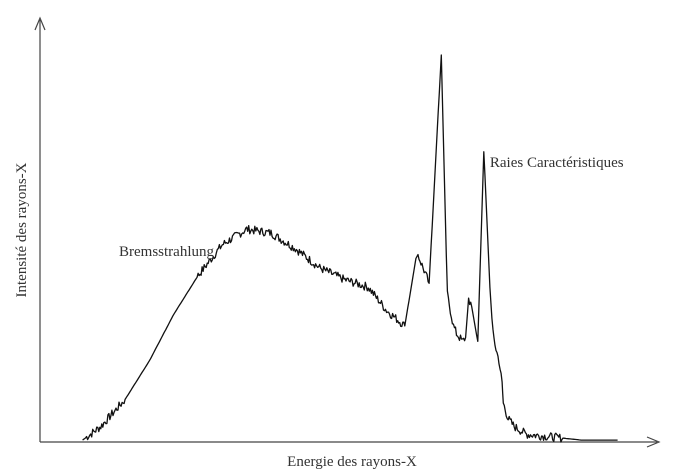  What do you see at coordinates (40, 23) in the screenshot?
I see `y-axis-arrow` at bounding box center [40, 23].